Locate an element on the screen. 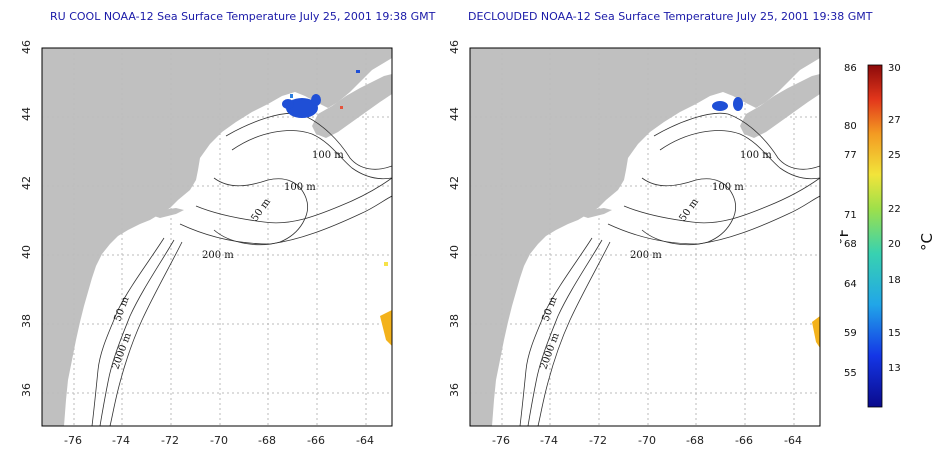  celsius-tick: 18 is located at coordinates (894, 280).